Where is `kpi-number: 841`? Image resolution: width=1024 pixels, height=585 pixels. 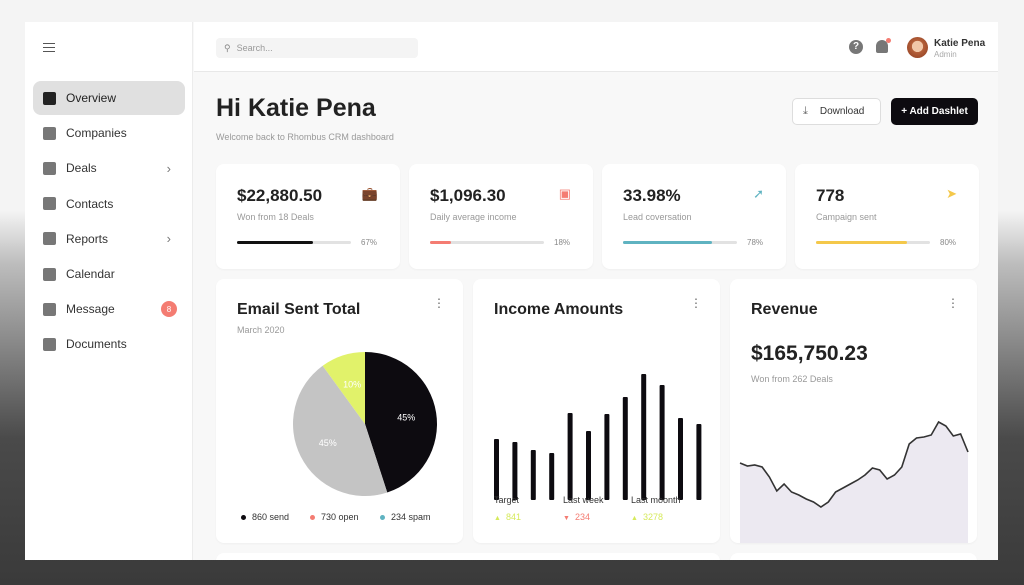 kpi-number: 841 is located at coordinates (513, 517).